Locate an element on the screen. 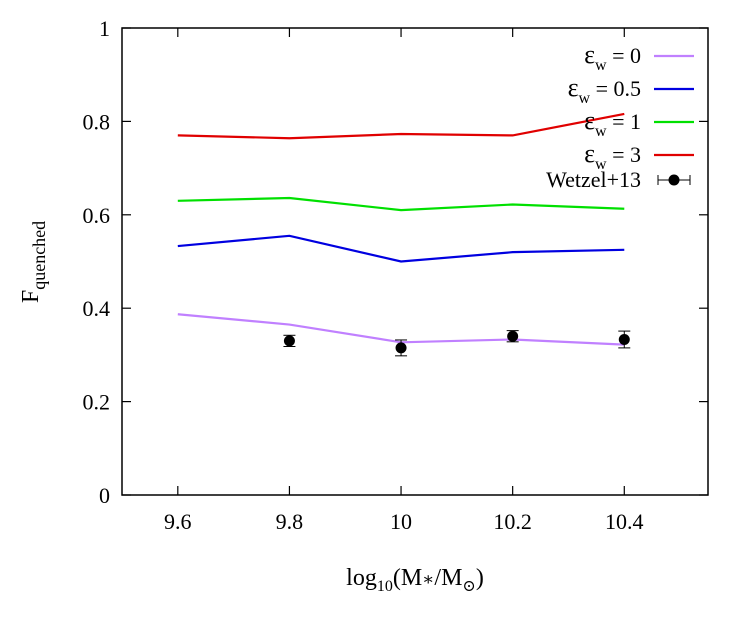  y-axis-label: Fquenched is located at coordinates (33, 262).